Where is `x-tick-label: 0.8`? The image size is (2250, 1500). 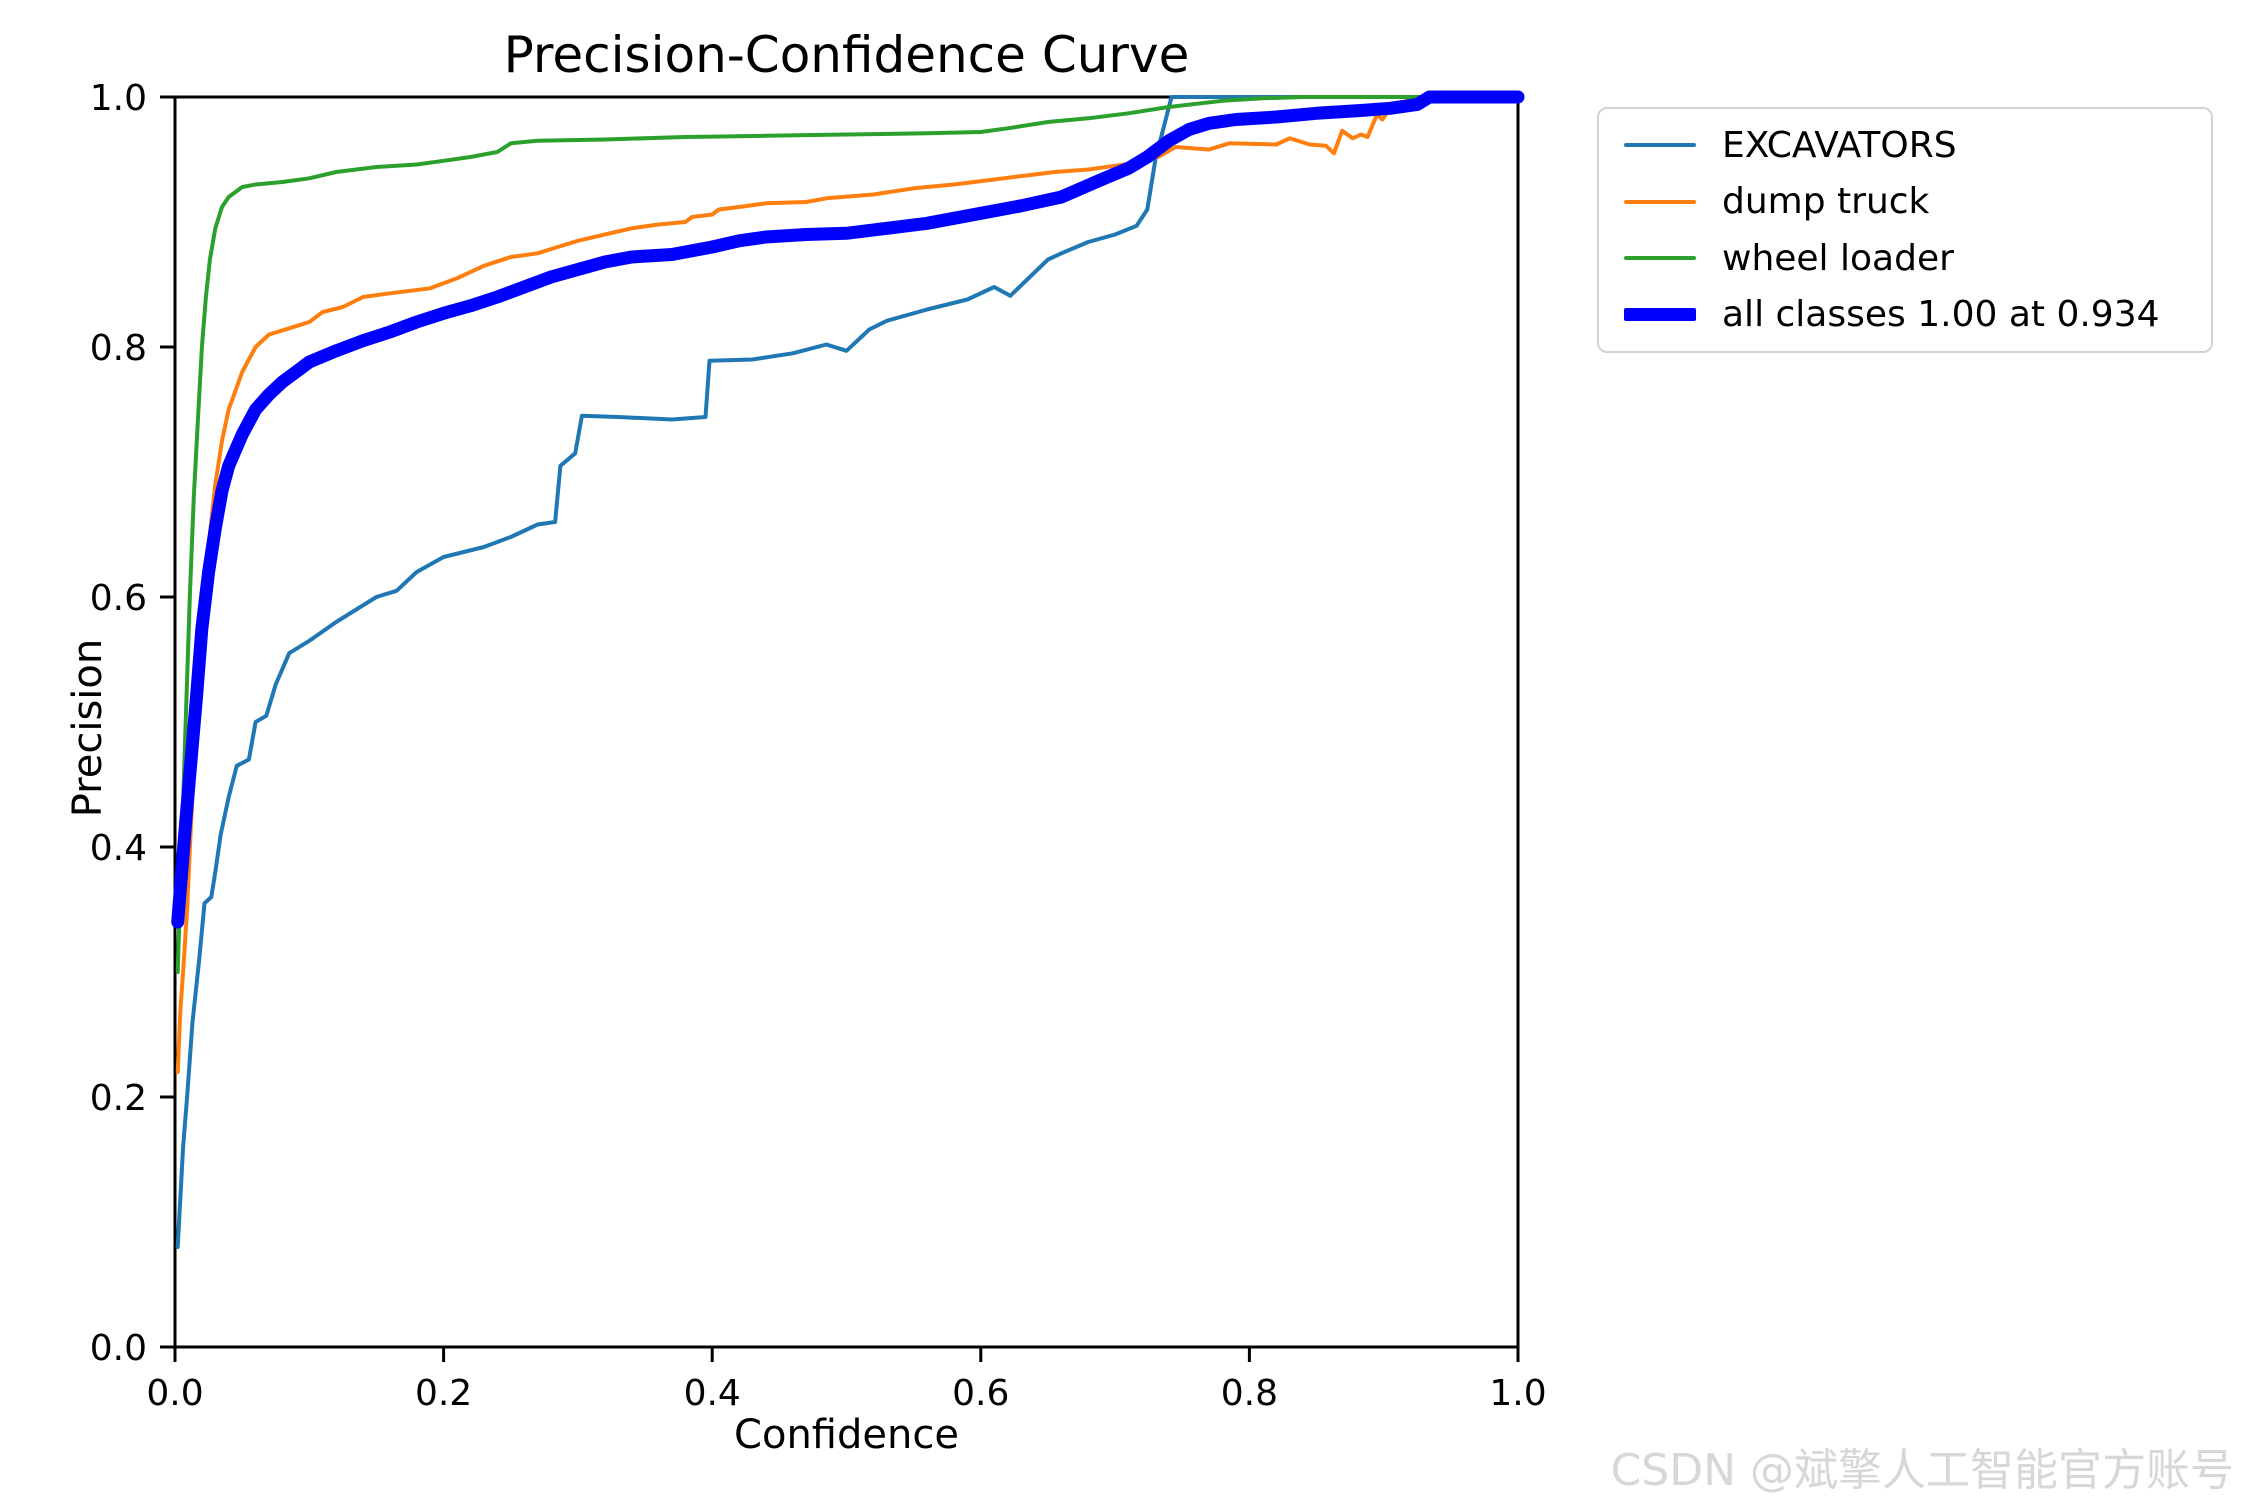
x-tick-label: 0.8 is located at coordinates (1249, 1393).